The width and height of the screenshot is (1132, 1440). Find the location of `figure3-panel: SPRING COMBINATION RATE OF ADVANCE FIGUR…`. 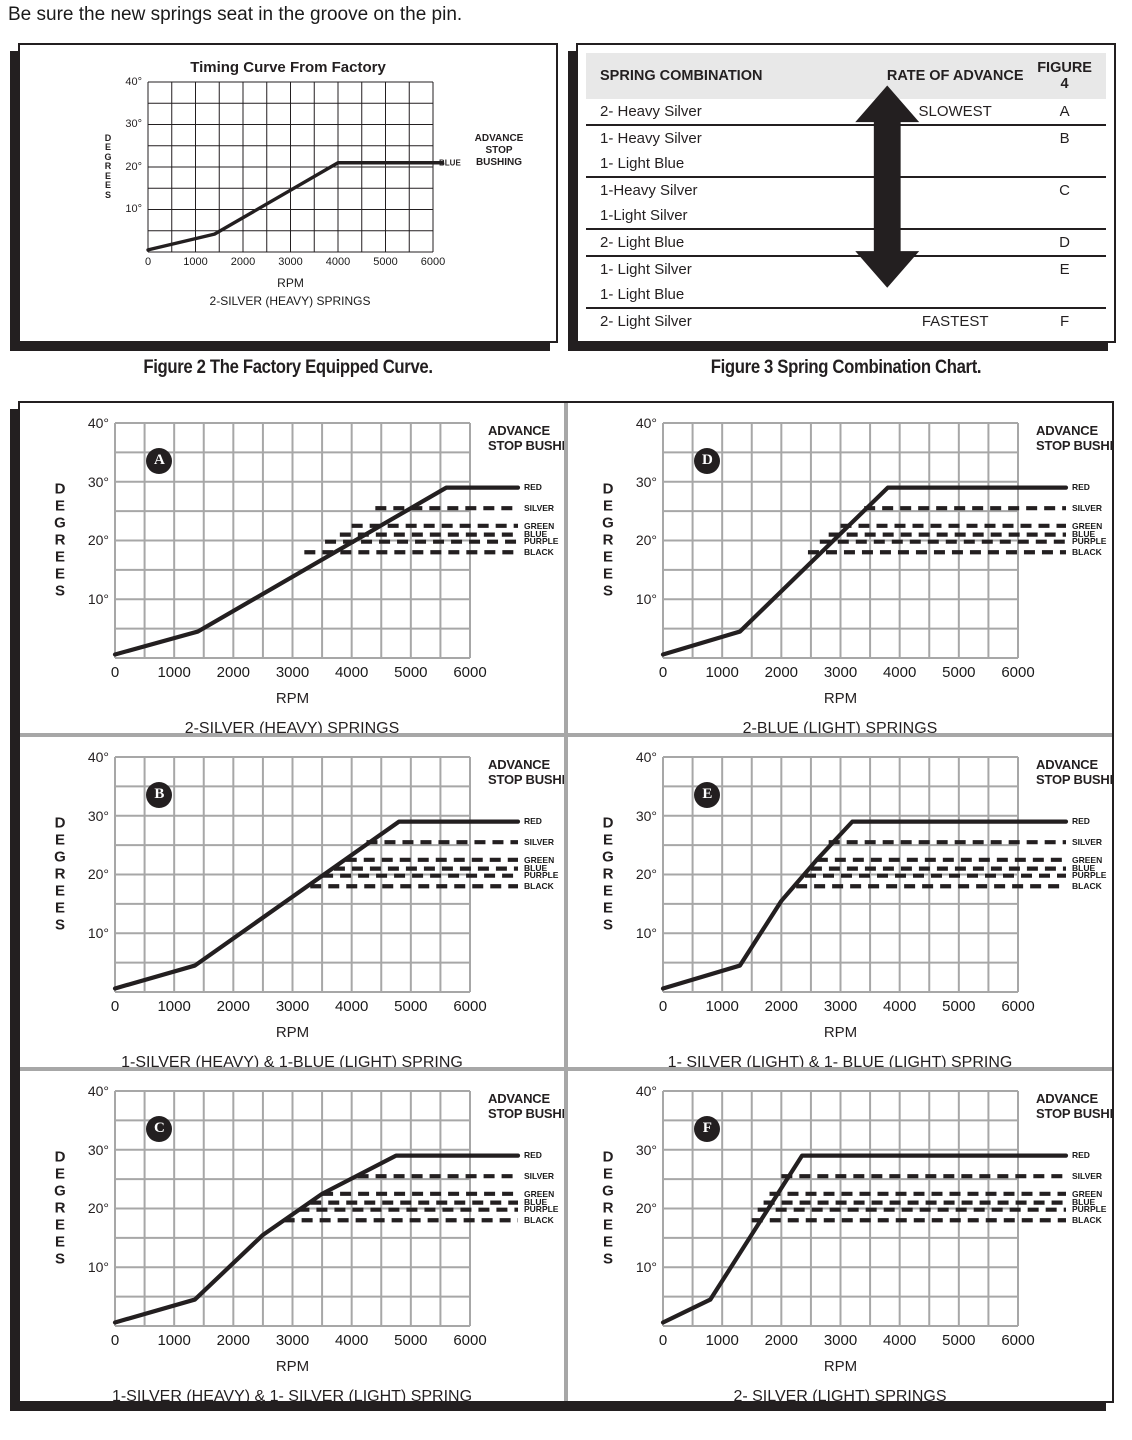

figure3-panel: SPRING COMBINATION RATE OF ADVANCE FIGUR… is located at coordinates (842, 196).